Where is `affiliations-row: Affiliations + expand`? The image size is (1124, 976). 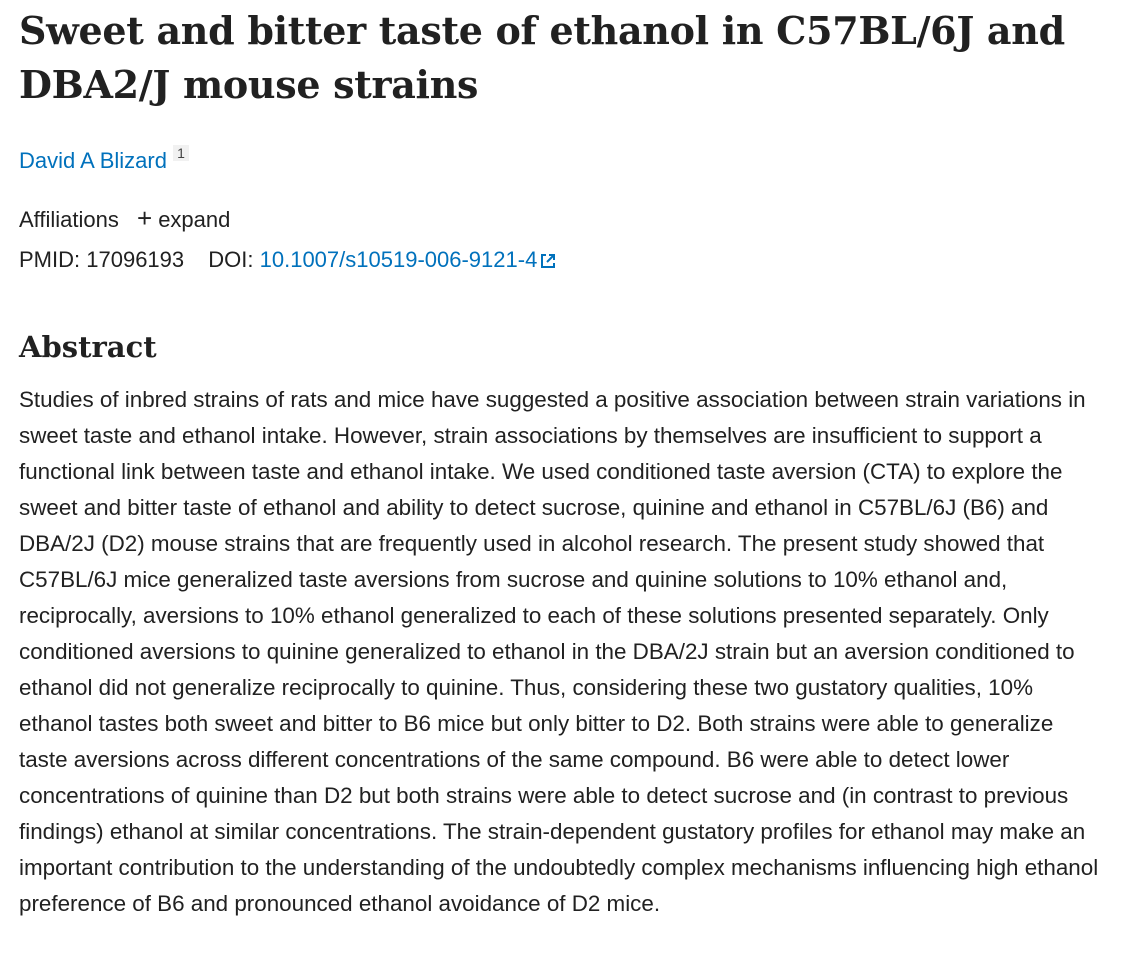 affiliations-row: Affiliations + expand is located at coordinates (559, 219).